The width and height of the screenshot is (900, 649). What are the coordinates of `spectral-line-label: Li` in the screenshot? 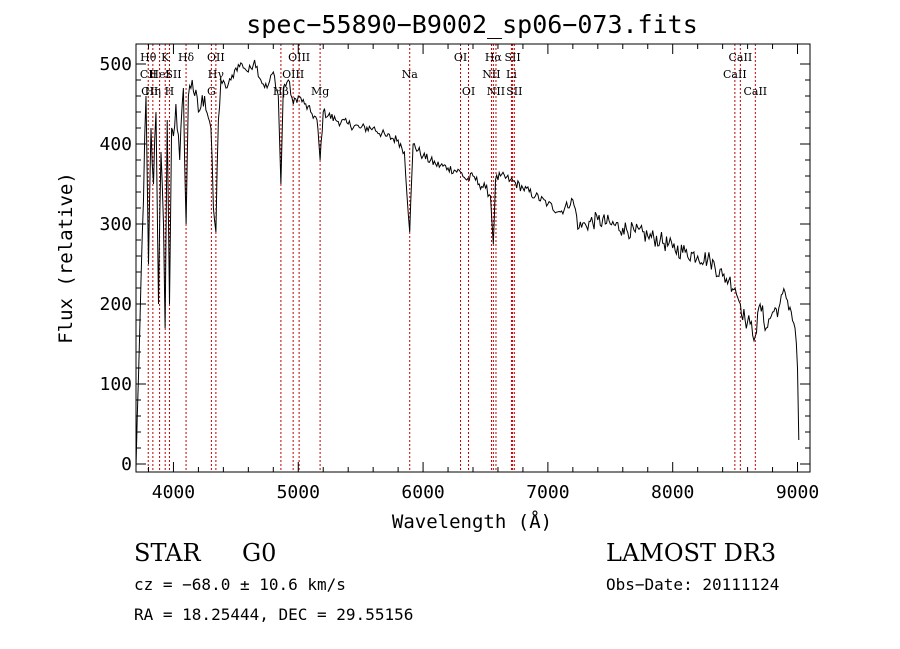 It's located at (511, 74).